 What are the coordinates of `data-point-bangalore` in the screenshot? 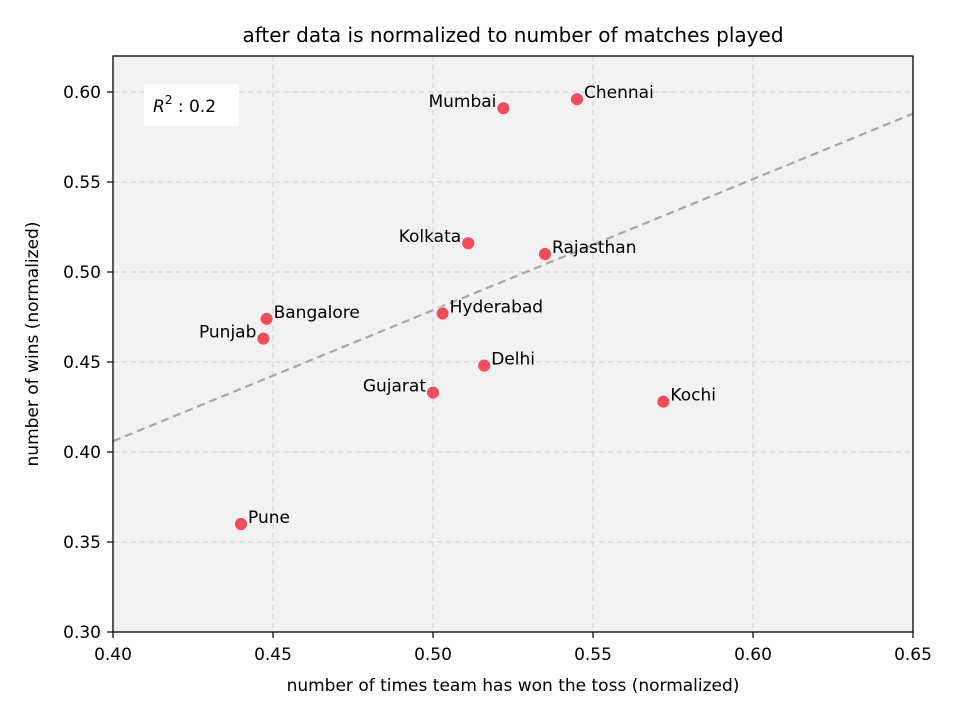 It's located at (266, 318).